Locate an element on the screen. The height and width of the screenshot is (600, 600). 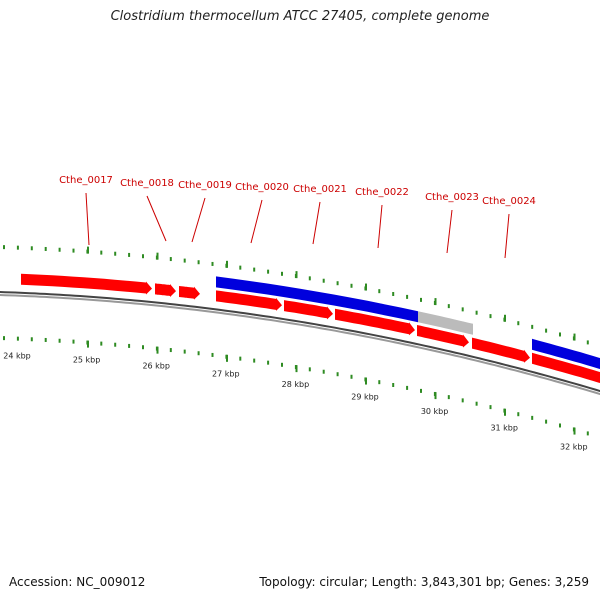
label-leader-lines is located at coordinates (297, 225).